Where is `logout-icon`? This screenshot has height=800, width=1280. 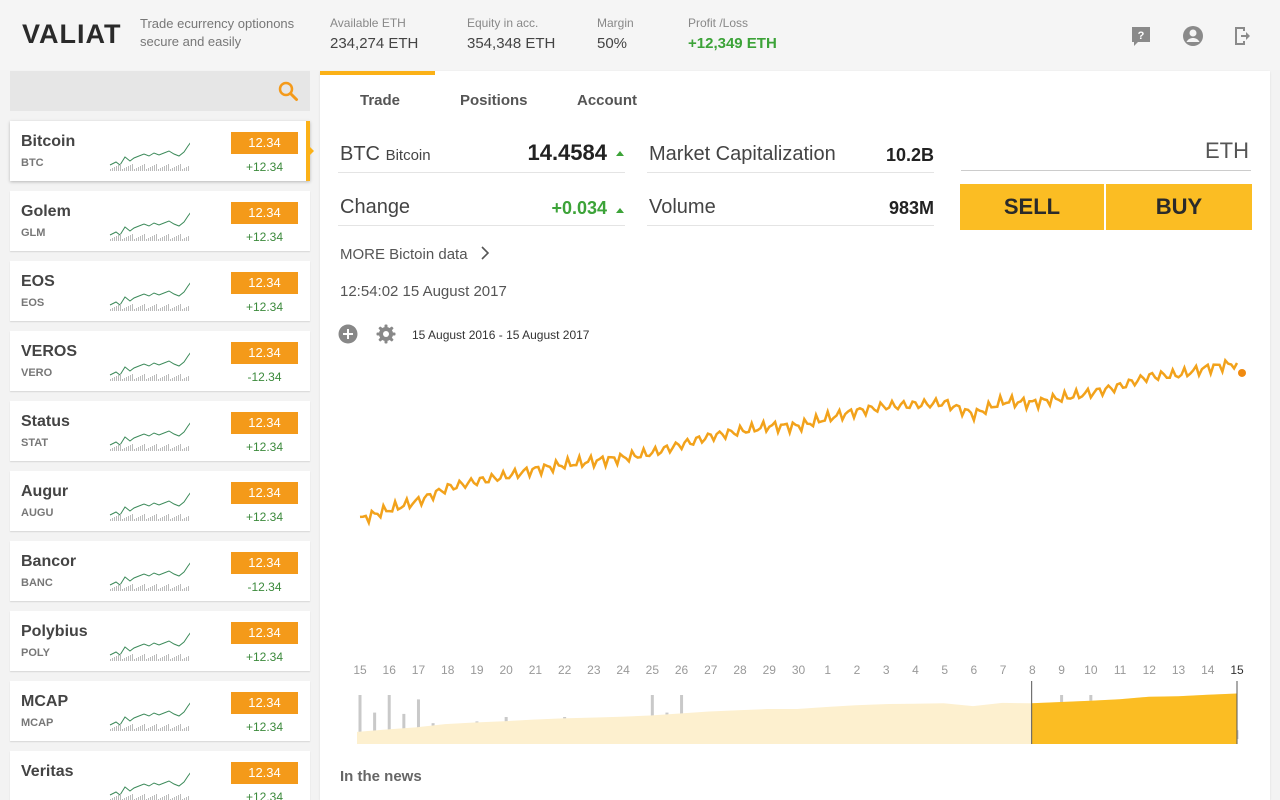
logout-icon is located at coordinates (1243, 36).